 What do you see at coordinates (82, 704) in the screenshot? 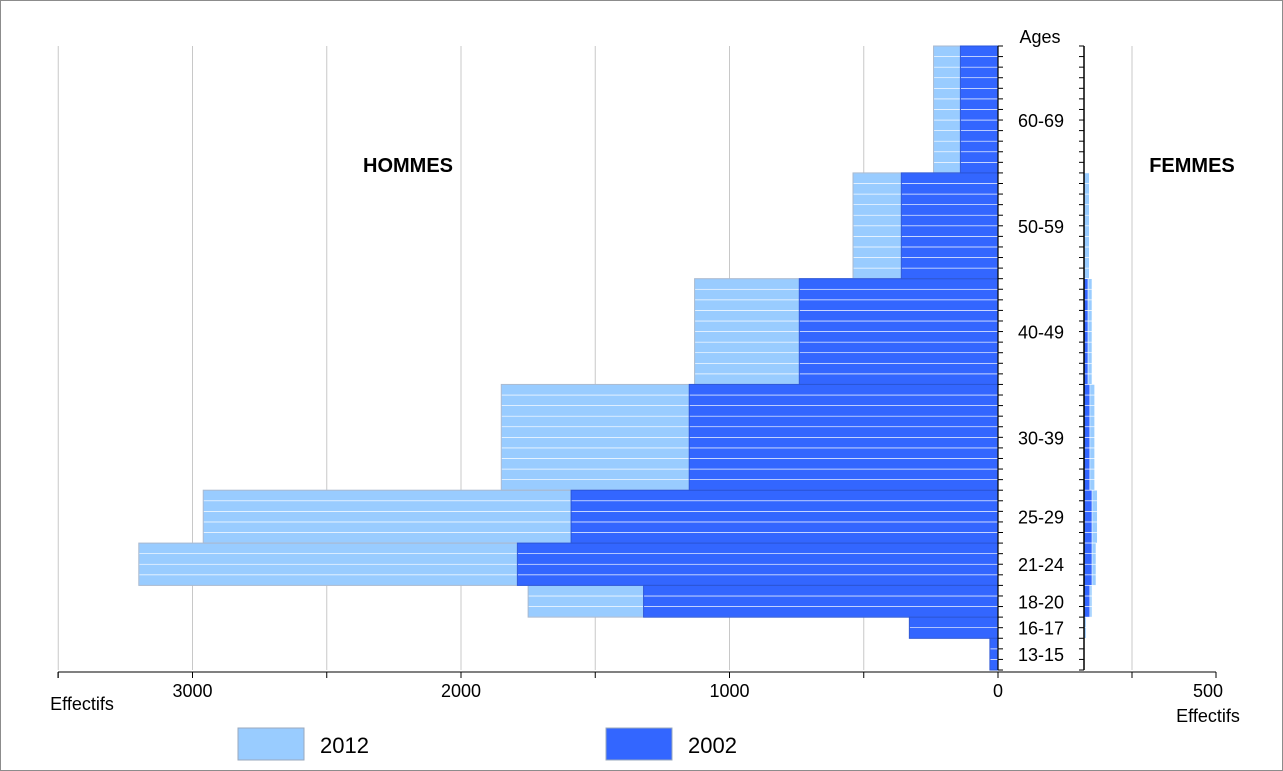
I see `x-axis-label-left: Effectifs` at bounding box center [82, 704].